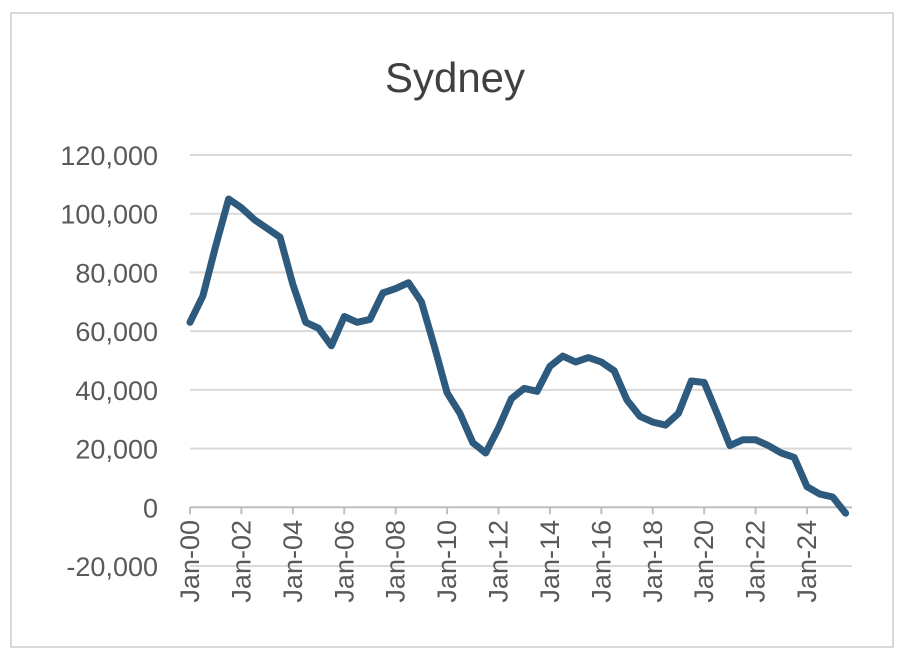  What do you see at coordinates (653, 561) in the screenshot?
I see `x-tick-label: Jan-18` at bounding box center [653, 561].